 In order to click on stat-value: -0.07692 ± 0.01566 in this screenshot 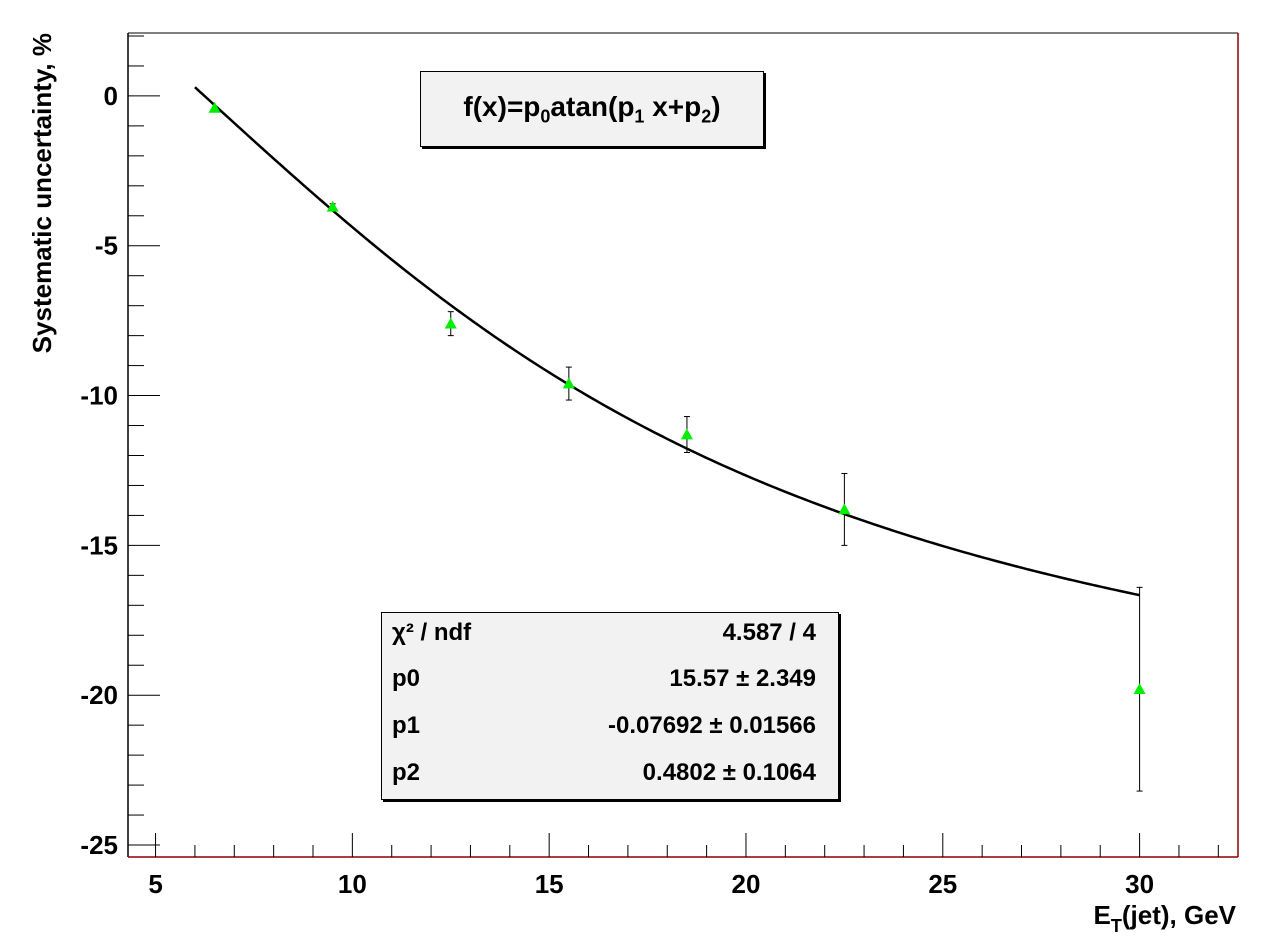, I will do `click(711, 725)`.